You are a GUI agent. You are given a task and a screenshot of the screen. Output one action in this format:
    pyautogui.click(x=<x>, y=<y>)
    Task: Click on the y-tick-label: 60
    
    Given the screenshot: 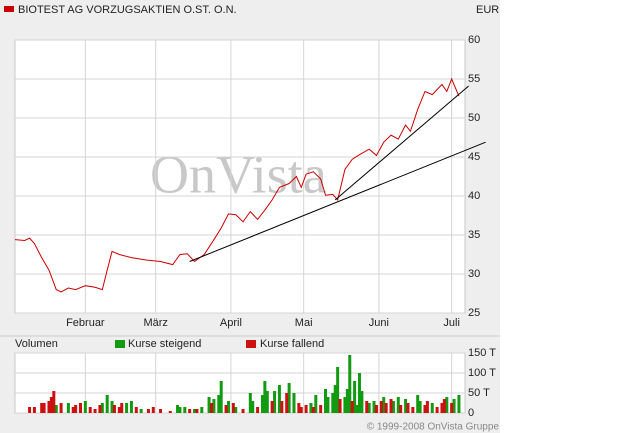 What is the action you would take?
    pyautogui.click(x=474, y=40)
    